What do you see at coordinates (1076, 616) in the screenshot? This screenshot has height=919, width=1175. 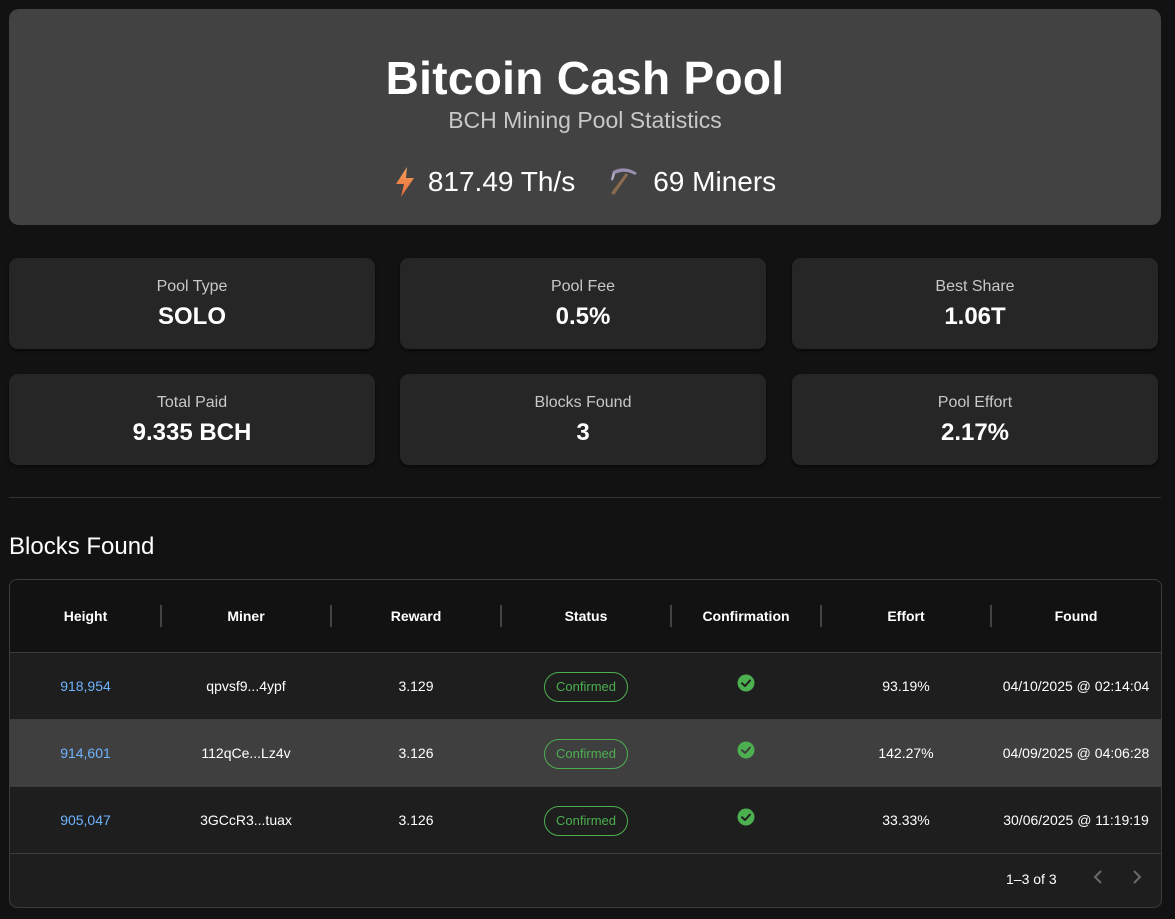 I see `column-header-found: Found` at bounding box center [1076, 616].